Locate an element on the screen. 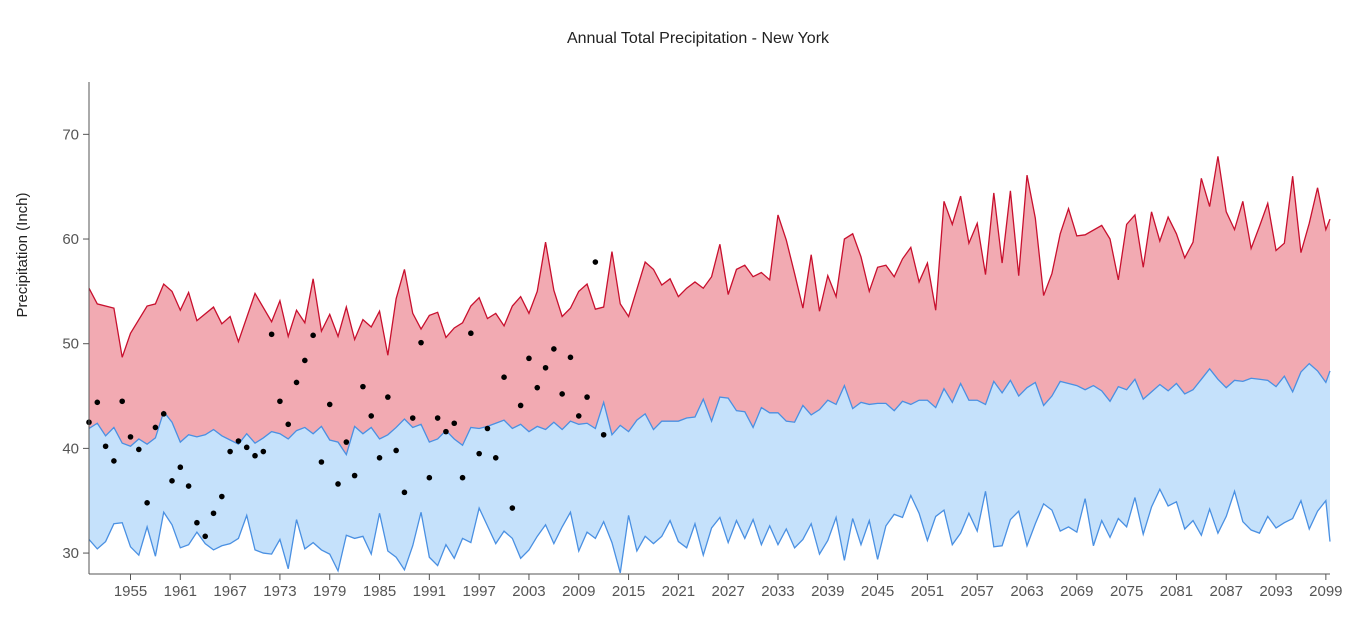 This screenshot has height=621, width=1352. x-tick-label: 2069 is located at coordinates (1076, 591).